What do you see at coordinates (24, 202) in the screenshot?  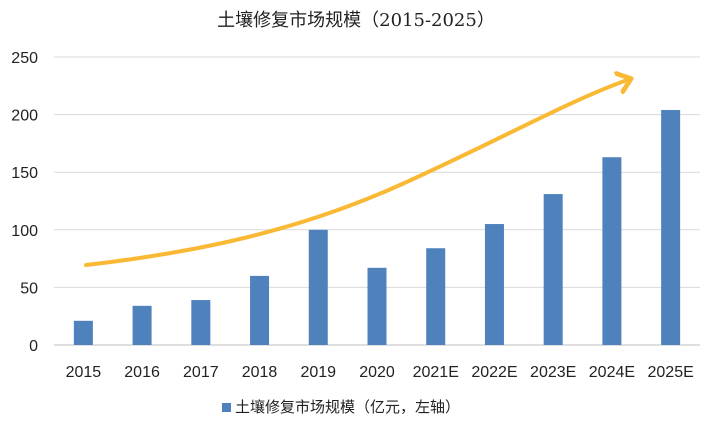 I see `y-axis-ticks: 0 50 100 150 200 250` at bounding box center [24, 202].